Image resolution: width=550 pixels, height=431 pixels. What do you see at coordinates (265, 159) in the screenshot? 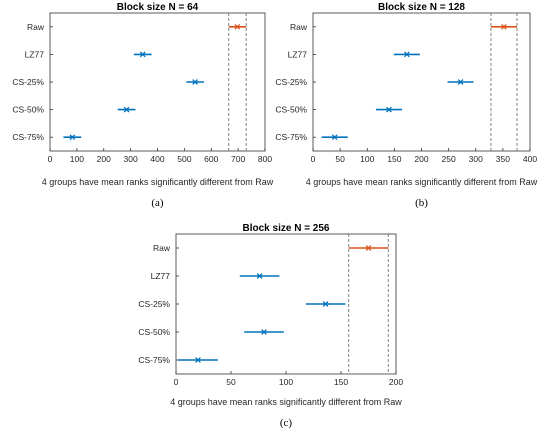
I see `x-tick-label: 800` at bounding box center [265, 159].